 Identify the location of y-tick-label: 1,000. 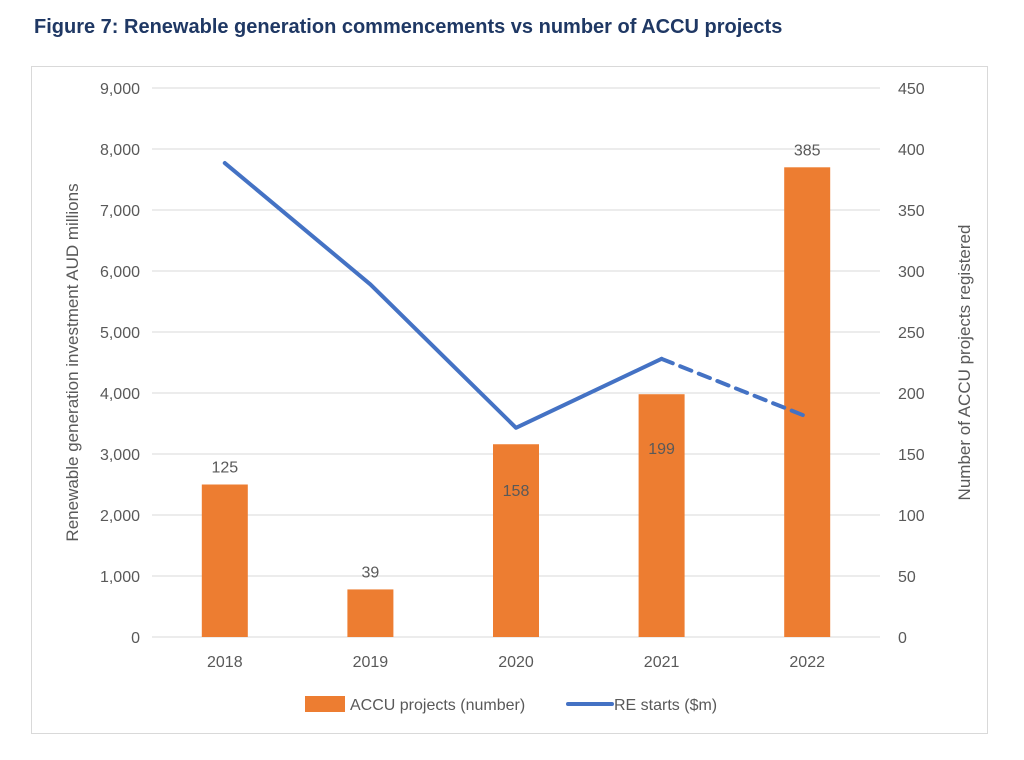
(120, 577).